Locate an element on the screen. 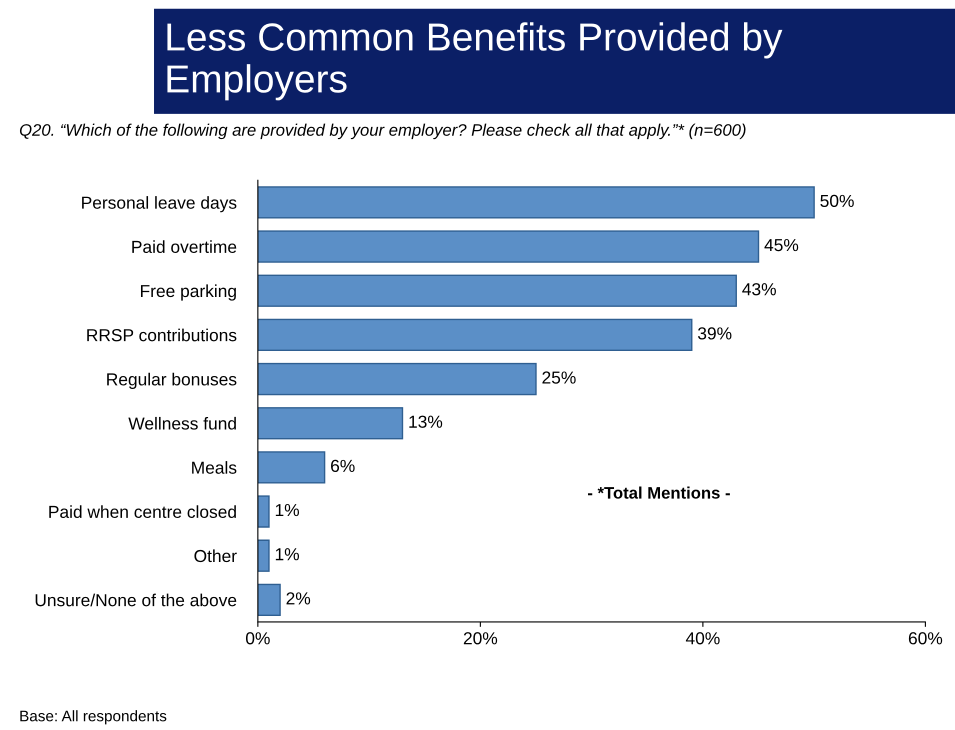 The image size is (955, 730). y-tick-label: Meals is located at coordinates (214, 467).